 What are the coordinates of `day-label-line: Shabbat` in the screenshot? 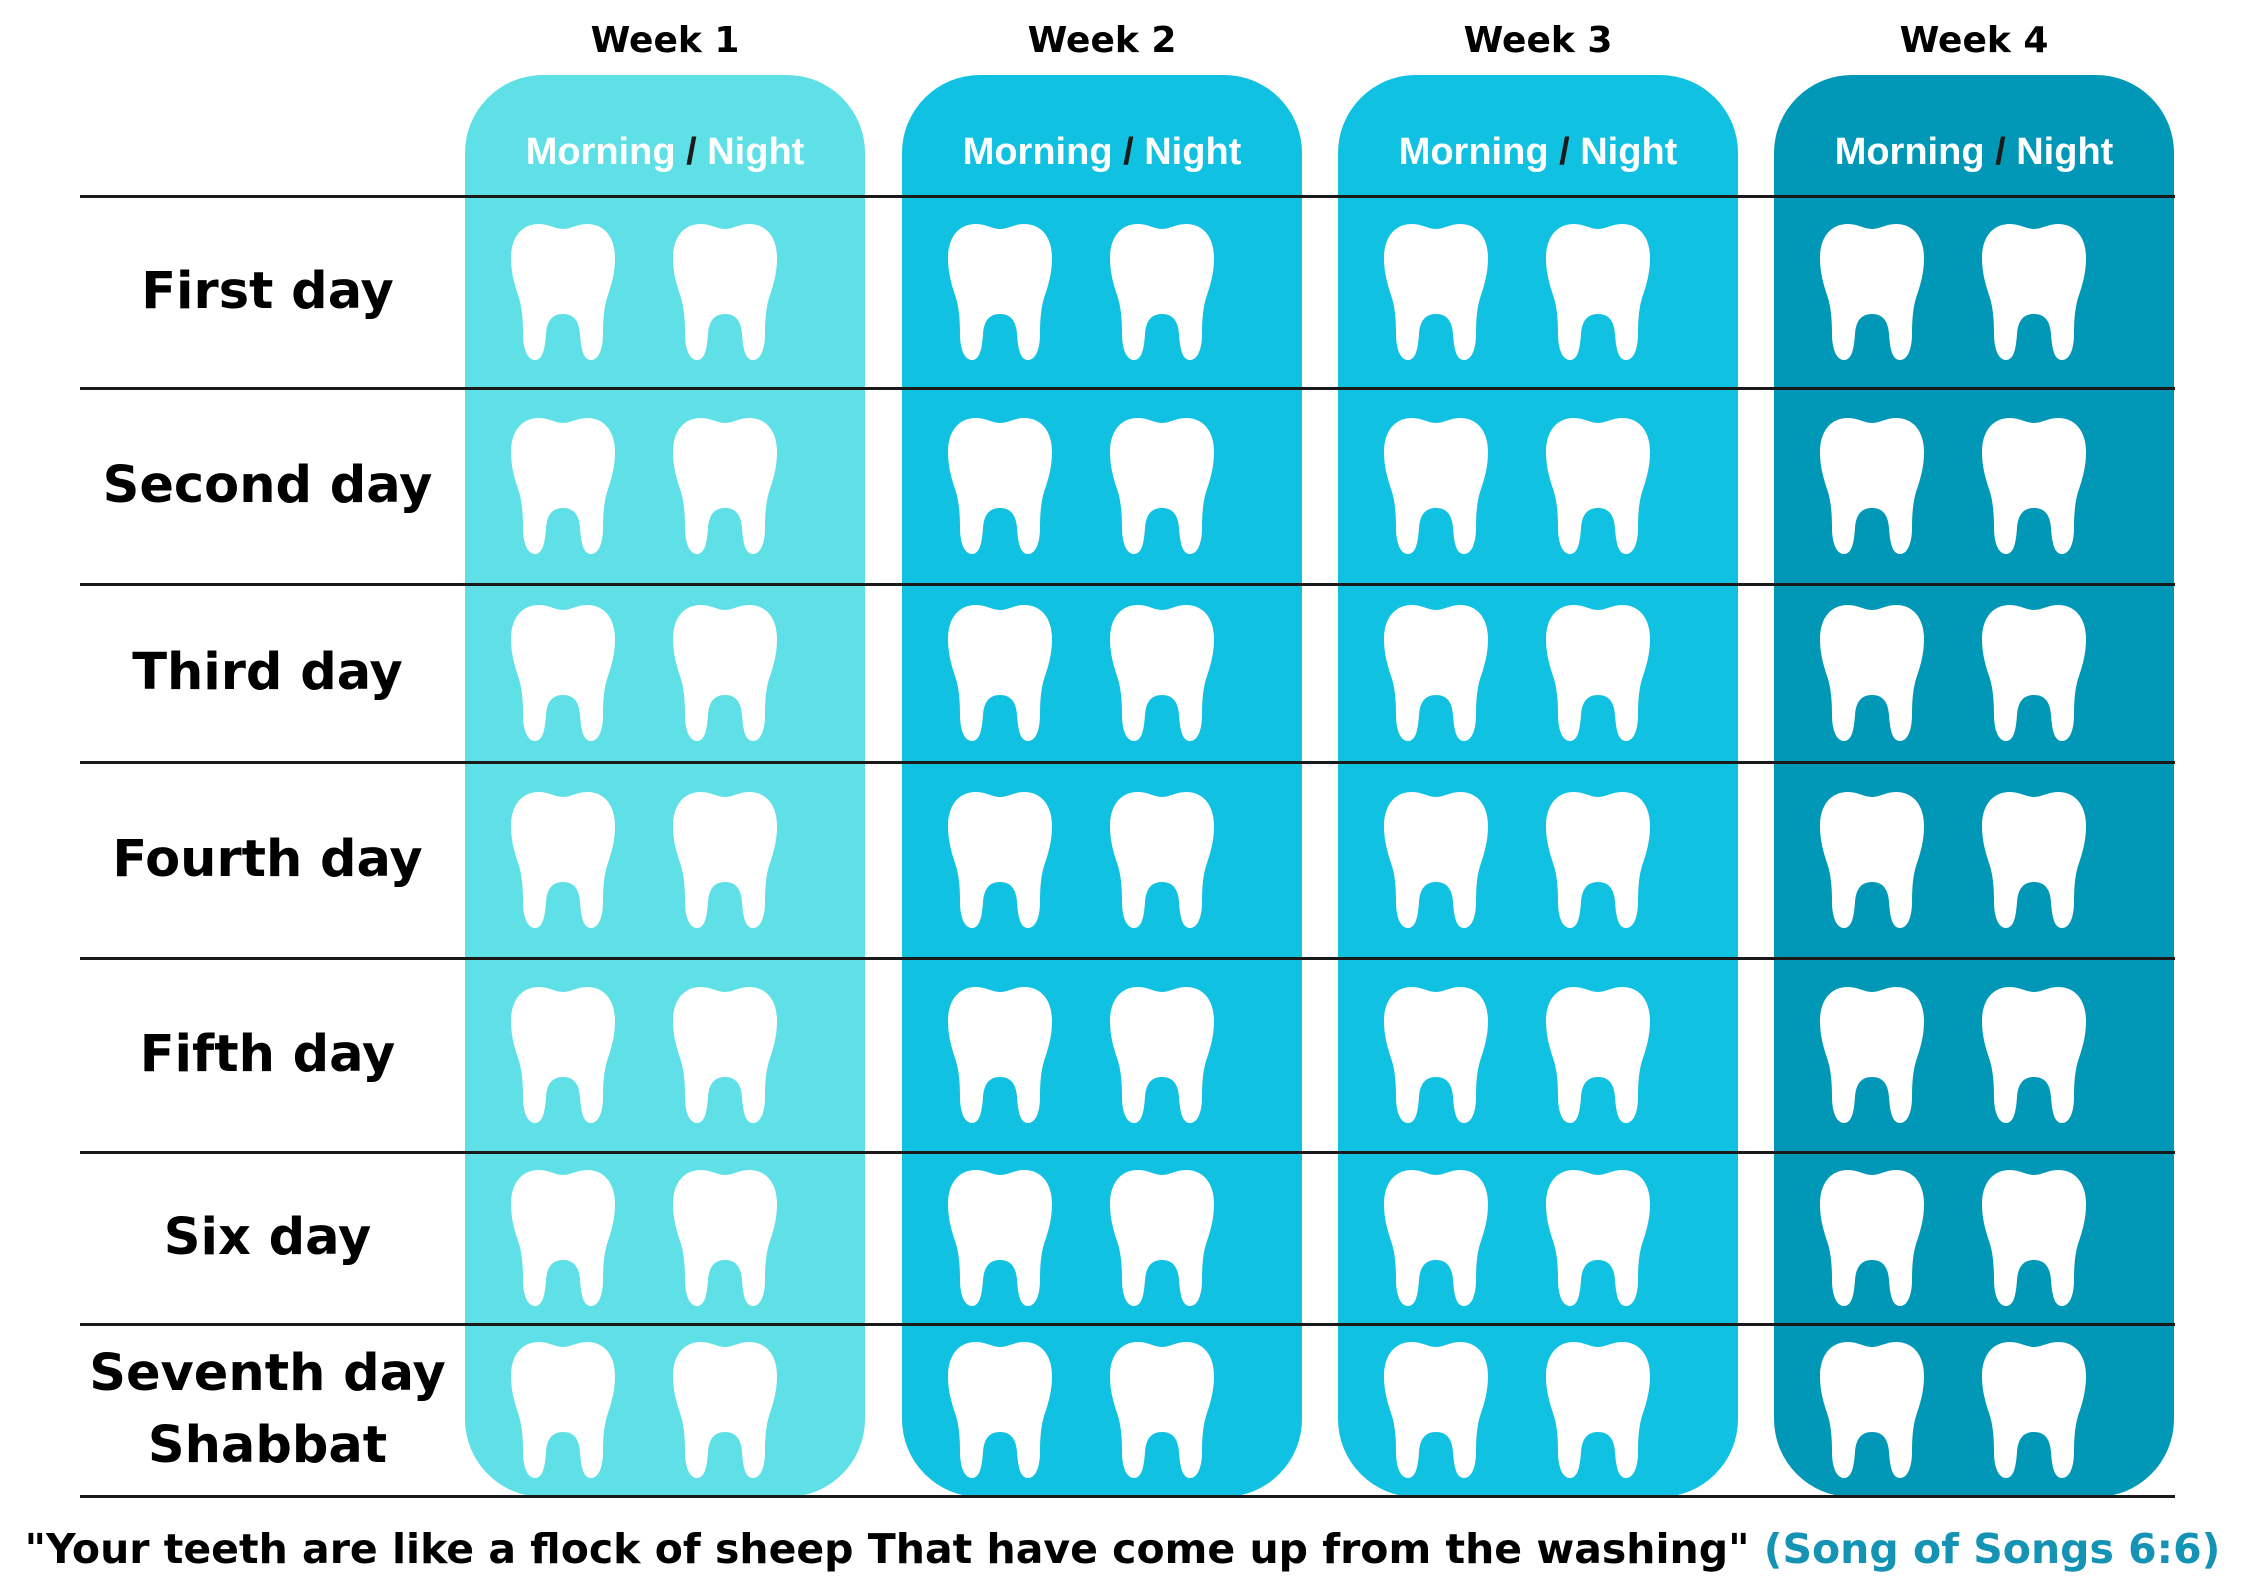 It's located at (267, 1445).